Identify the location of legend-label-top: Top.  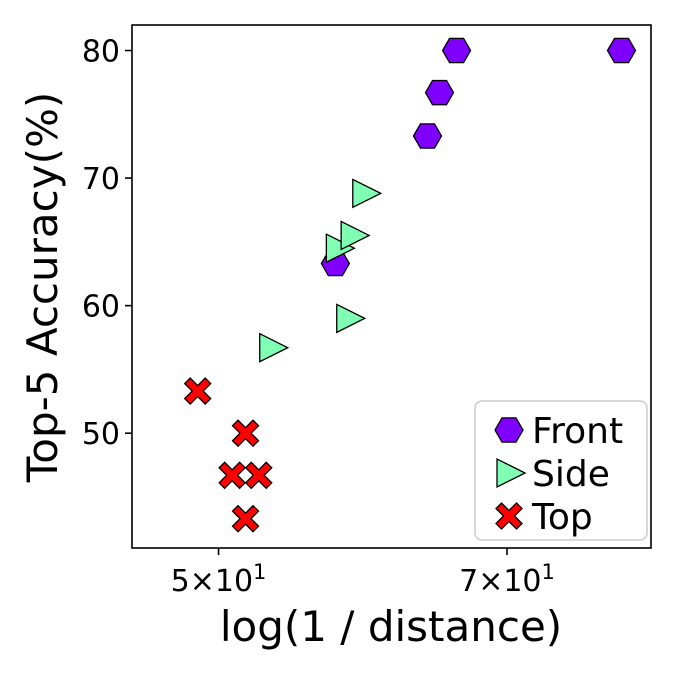
(562, 517).